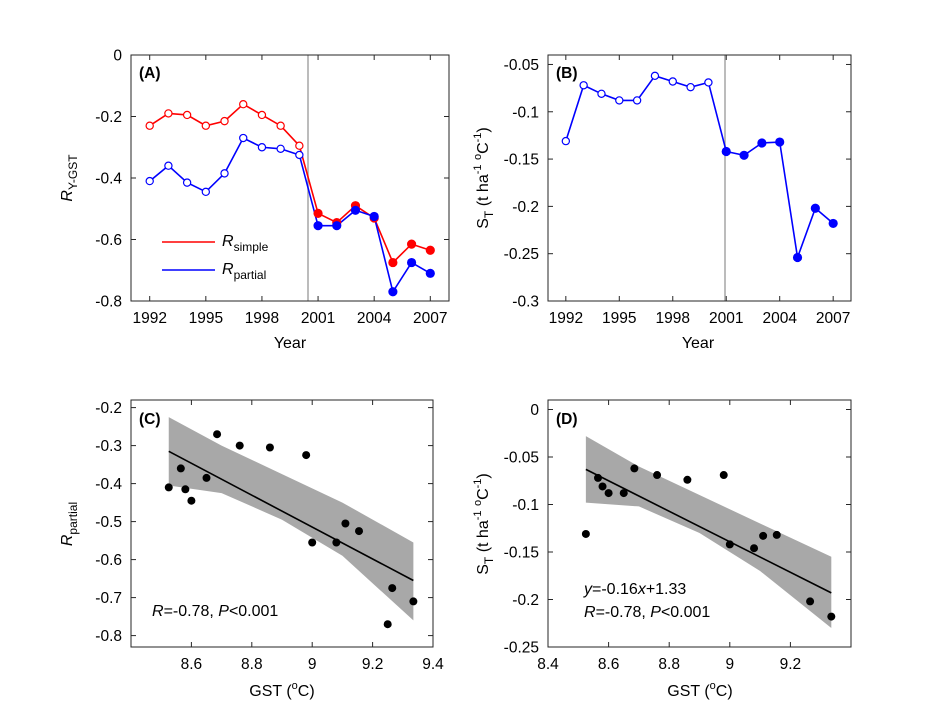 This screenshot has height=725, width=946. Describe the element at coordinates (108, 598) in the screenshot. I see `y-tick-label: -0.7` at that location.